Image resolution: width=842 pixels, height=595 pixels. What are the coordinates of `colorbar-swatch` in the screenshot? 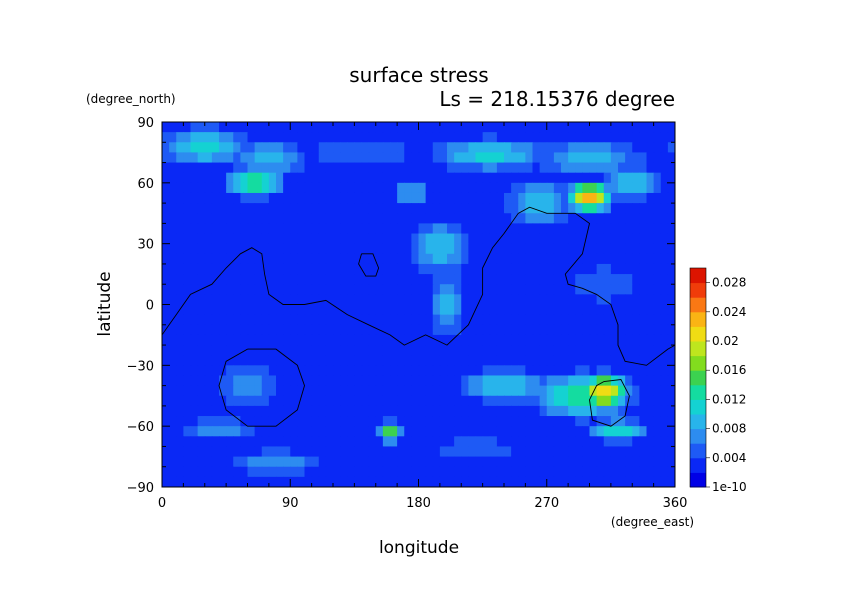 It's located at (698, 465).